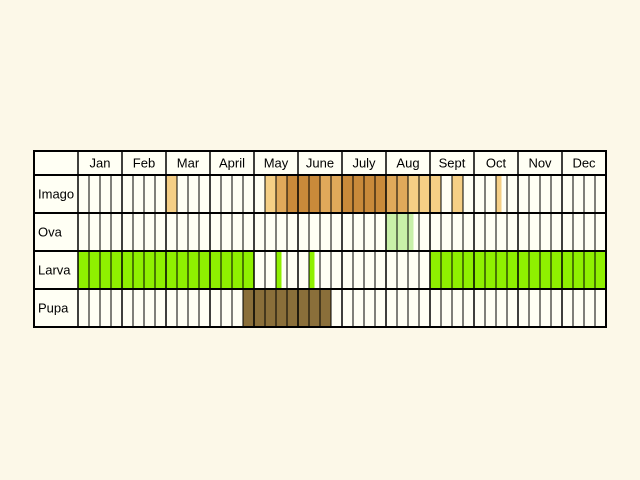 This screenshot has height=480, width=640. I want to click on row-label-ova: Ova, so click(50, 232).